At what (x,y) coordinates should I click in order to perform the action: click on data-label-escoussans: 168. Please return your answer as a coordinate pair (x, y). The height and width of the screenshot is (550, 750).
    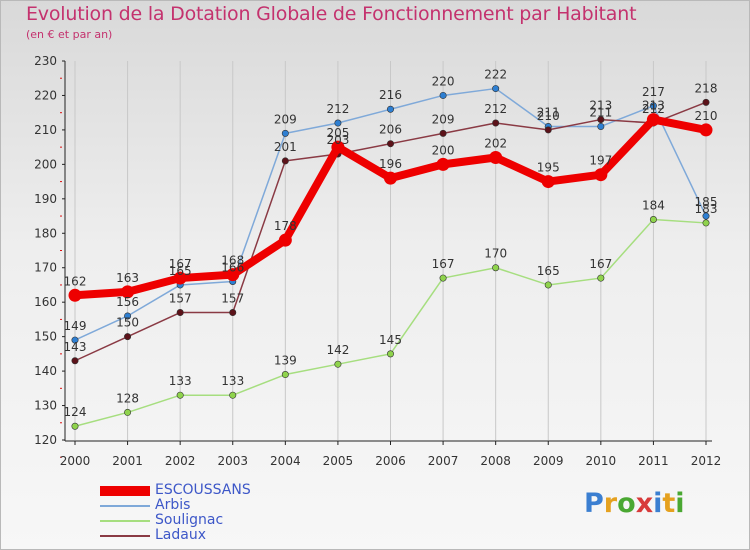
    Looking at the image, I should click on (232, 261).